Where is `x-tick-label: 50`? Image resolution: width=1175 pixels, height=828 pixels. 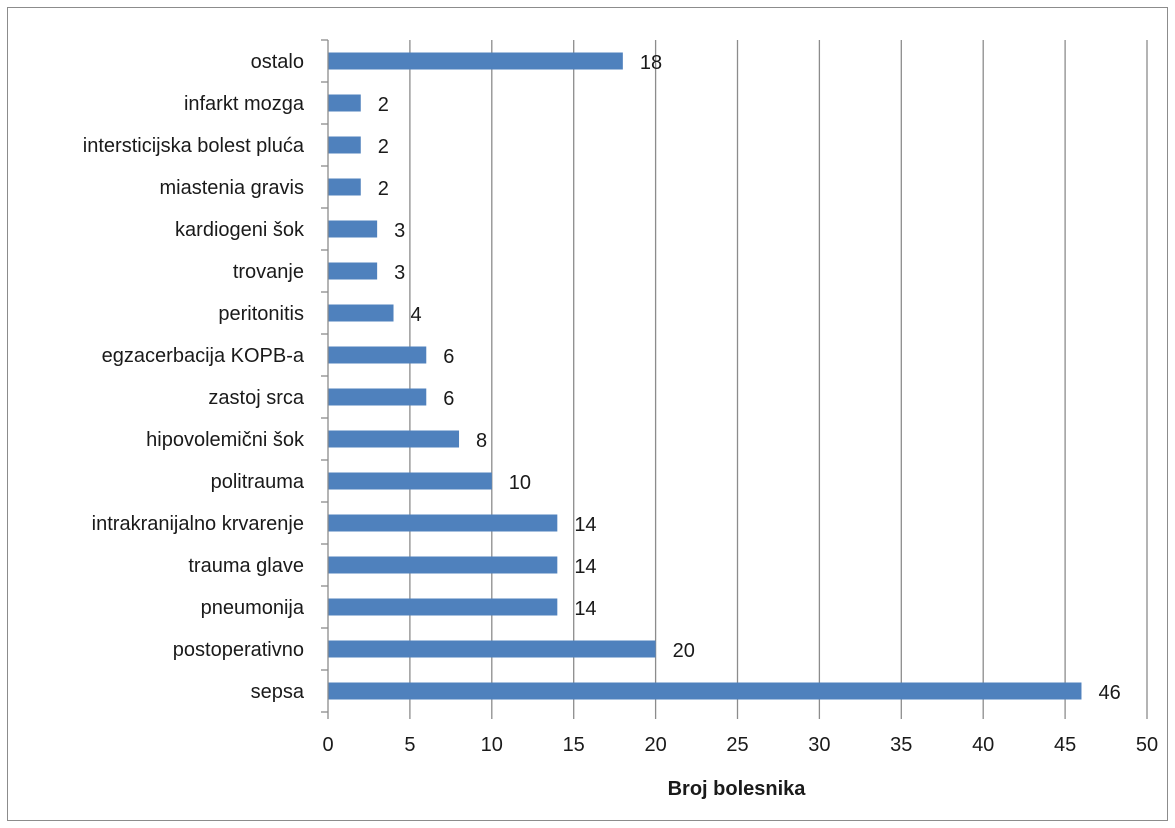
x-tick-label: 50 is located at coordinates (1147, 745).